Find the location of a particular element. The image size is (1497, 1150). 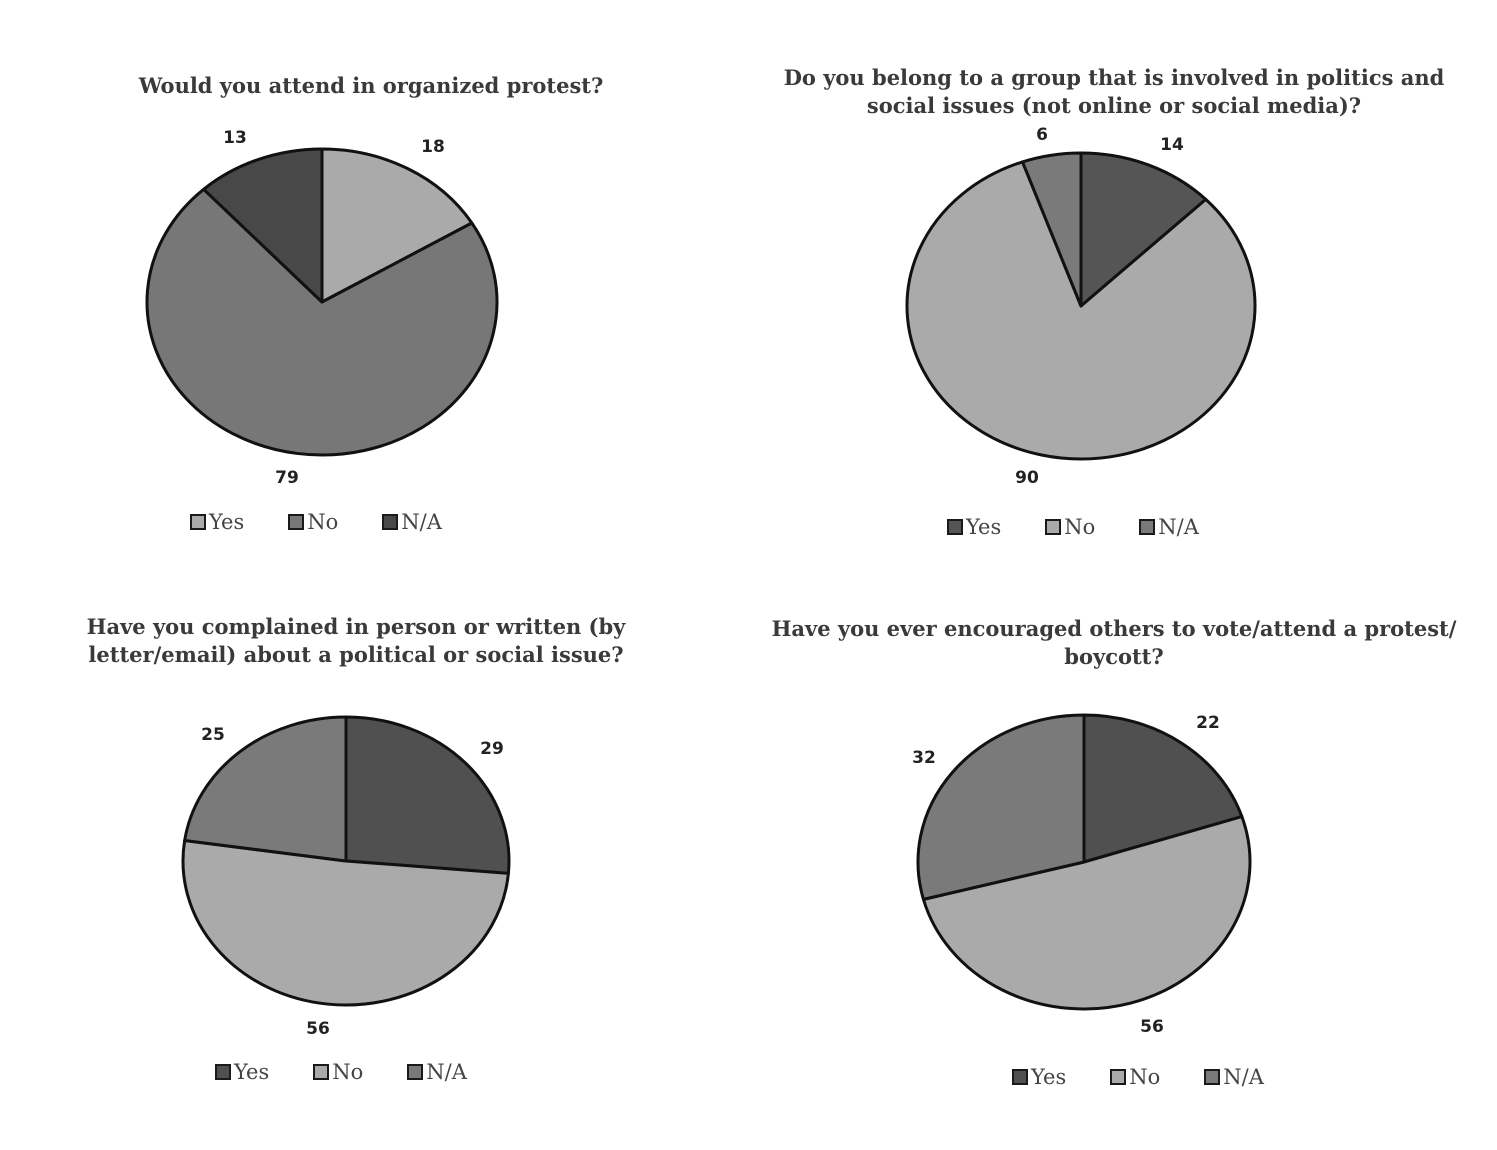

pie-chart: 18 79 13 is located at coordinates (322, 308).